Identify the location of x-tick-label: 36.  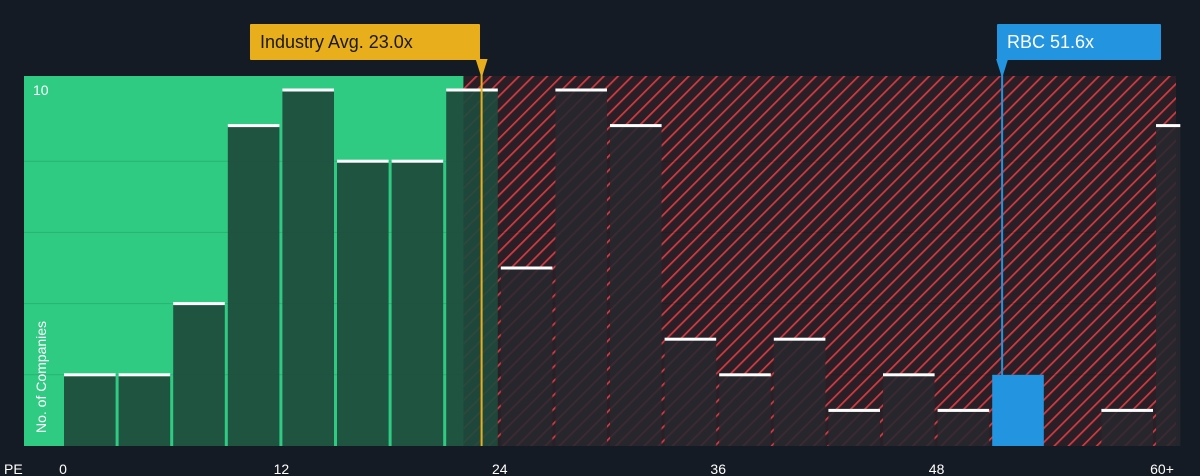
(718, 468).